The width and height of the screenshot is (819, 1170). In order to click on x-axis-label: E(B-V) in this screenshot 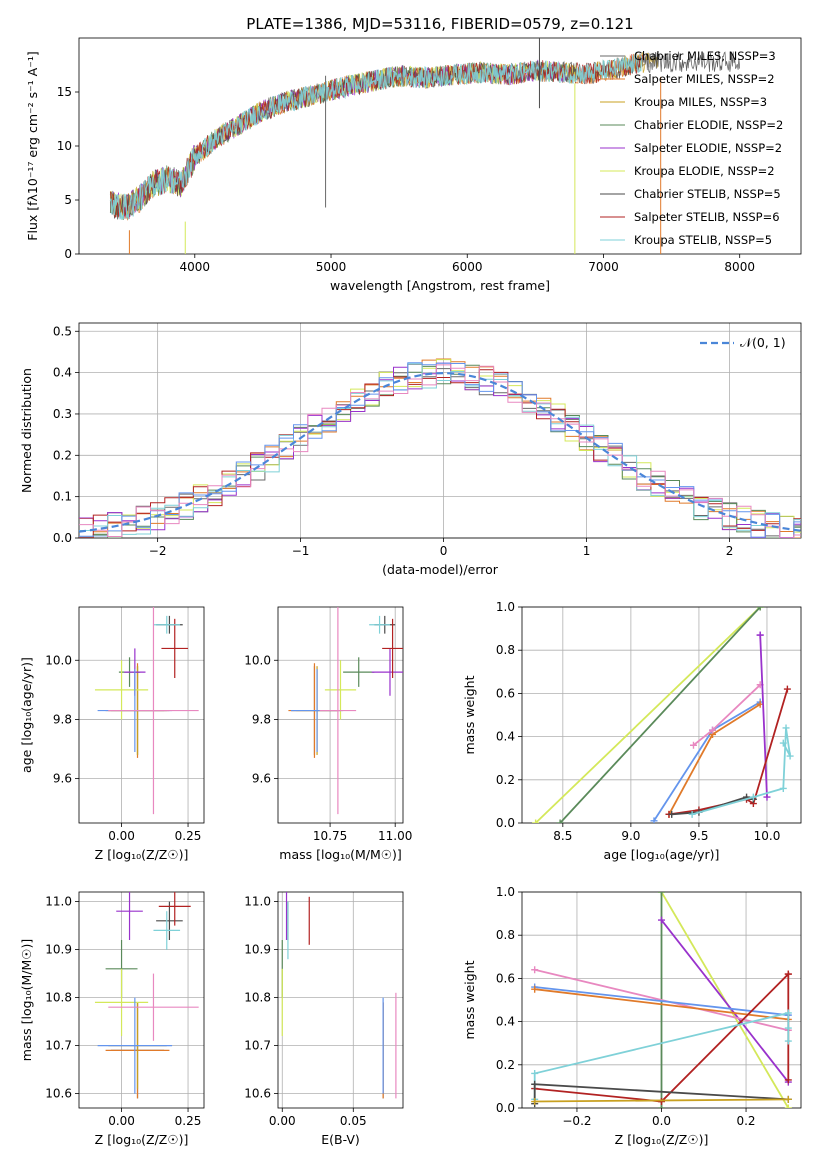, I will do `click(340, 1139)`.